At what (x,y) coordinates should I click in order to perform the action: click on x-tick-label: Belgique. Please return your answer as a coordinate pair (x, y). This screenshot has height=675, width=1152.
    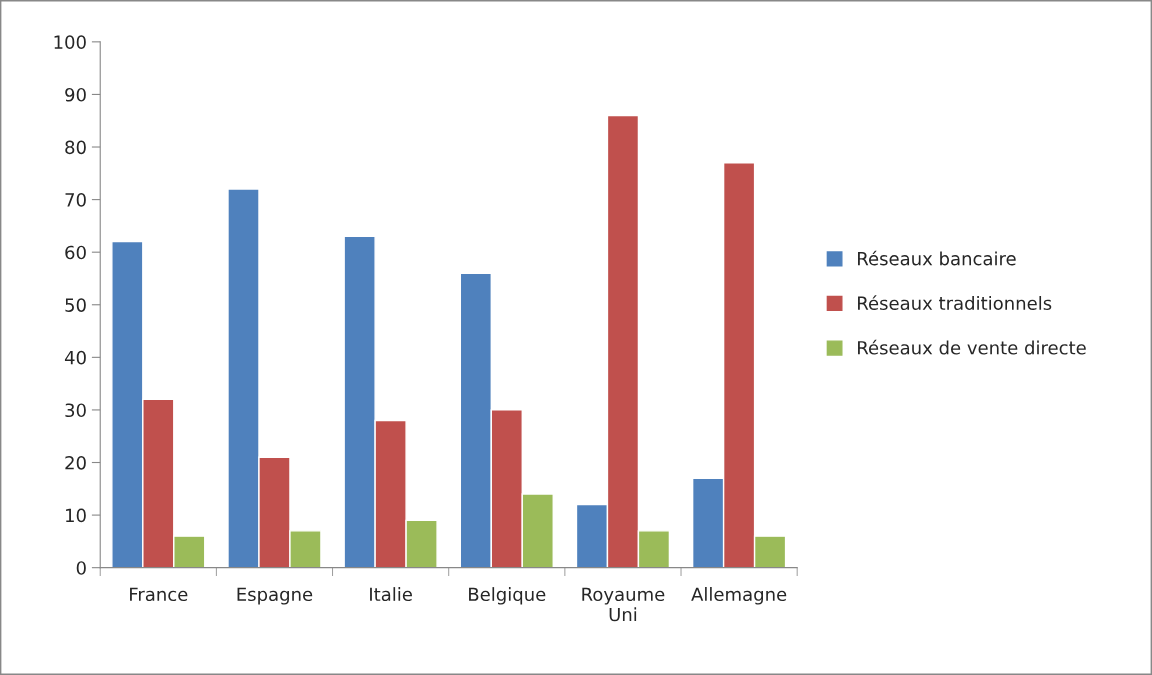
    Looking at the image, I should click on (507, 596).